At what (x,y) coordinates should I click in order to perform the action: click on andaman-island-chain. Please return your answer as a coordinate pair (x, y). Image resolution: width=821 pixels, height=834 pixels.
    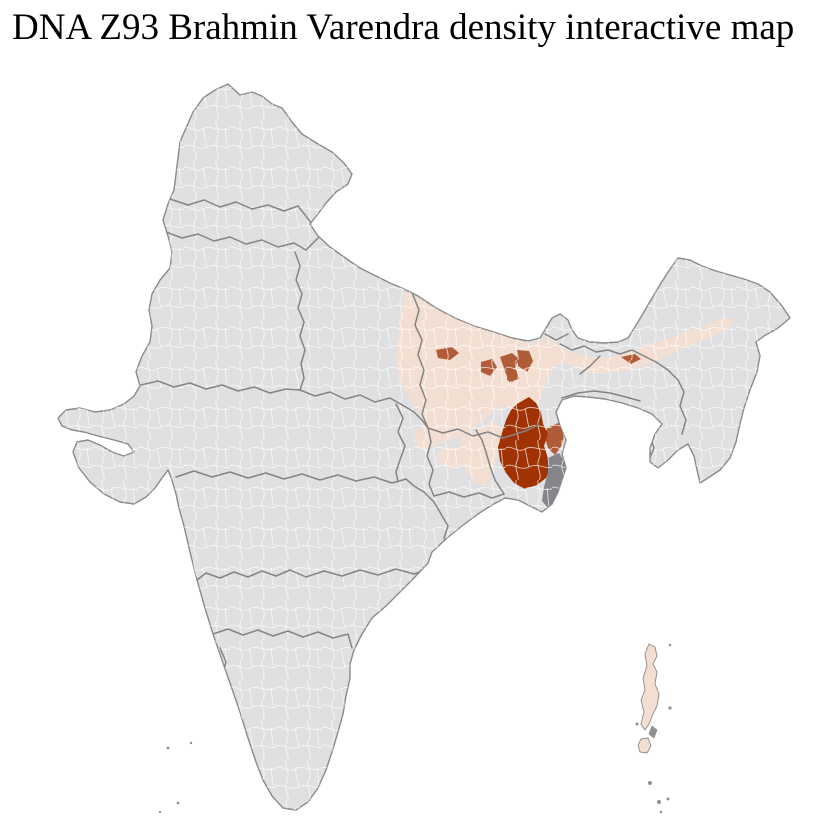
    Looking at the image, I should click on (650, 687).